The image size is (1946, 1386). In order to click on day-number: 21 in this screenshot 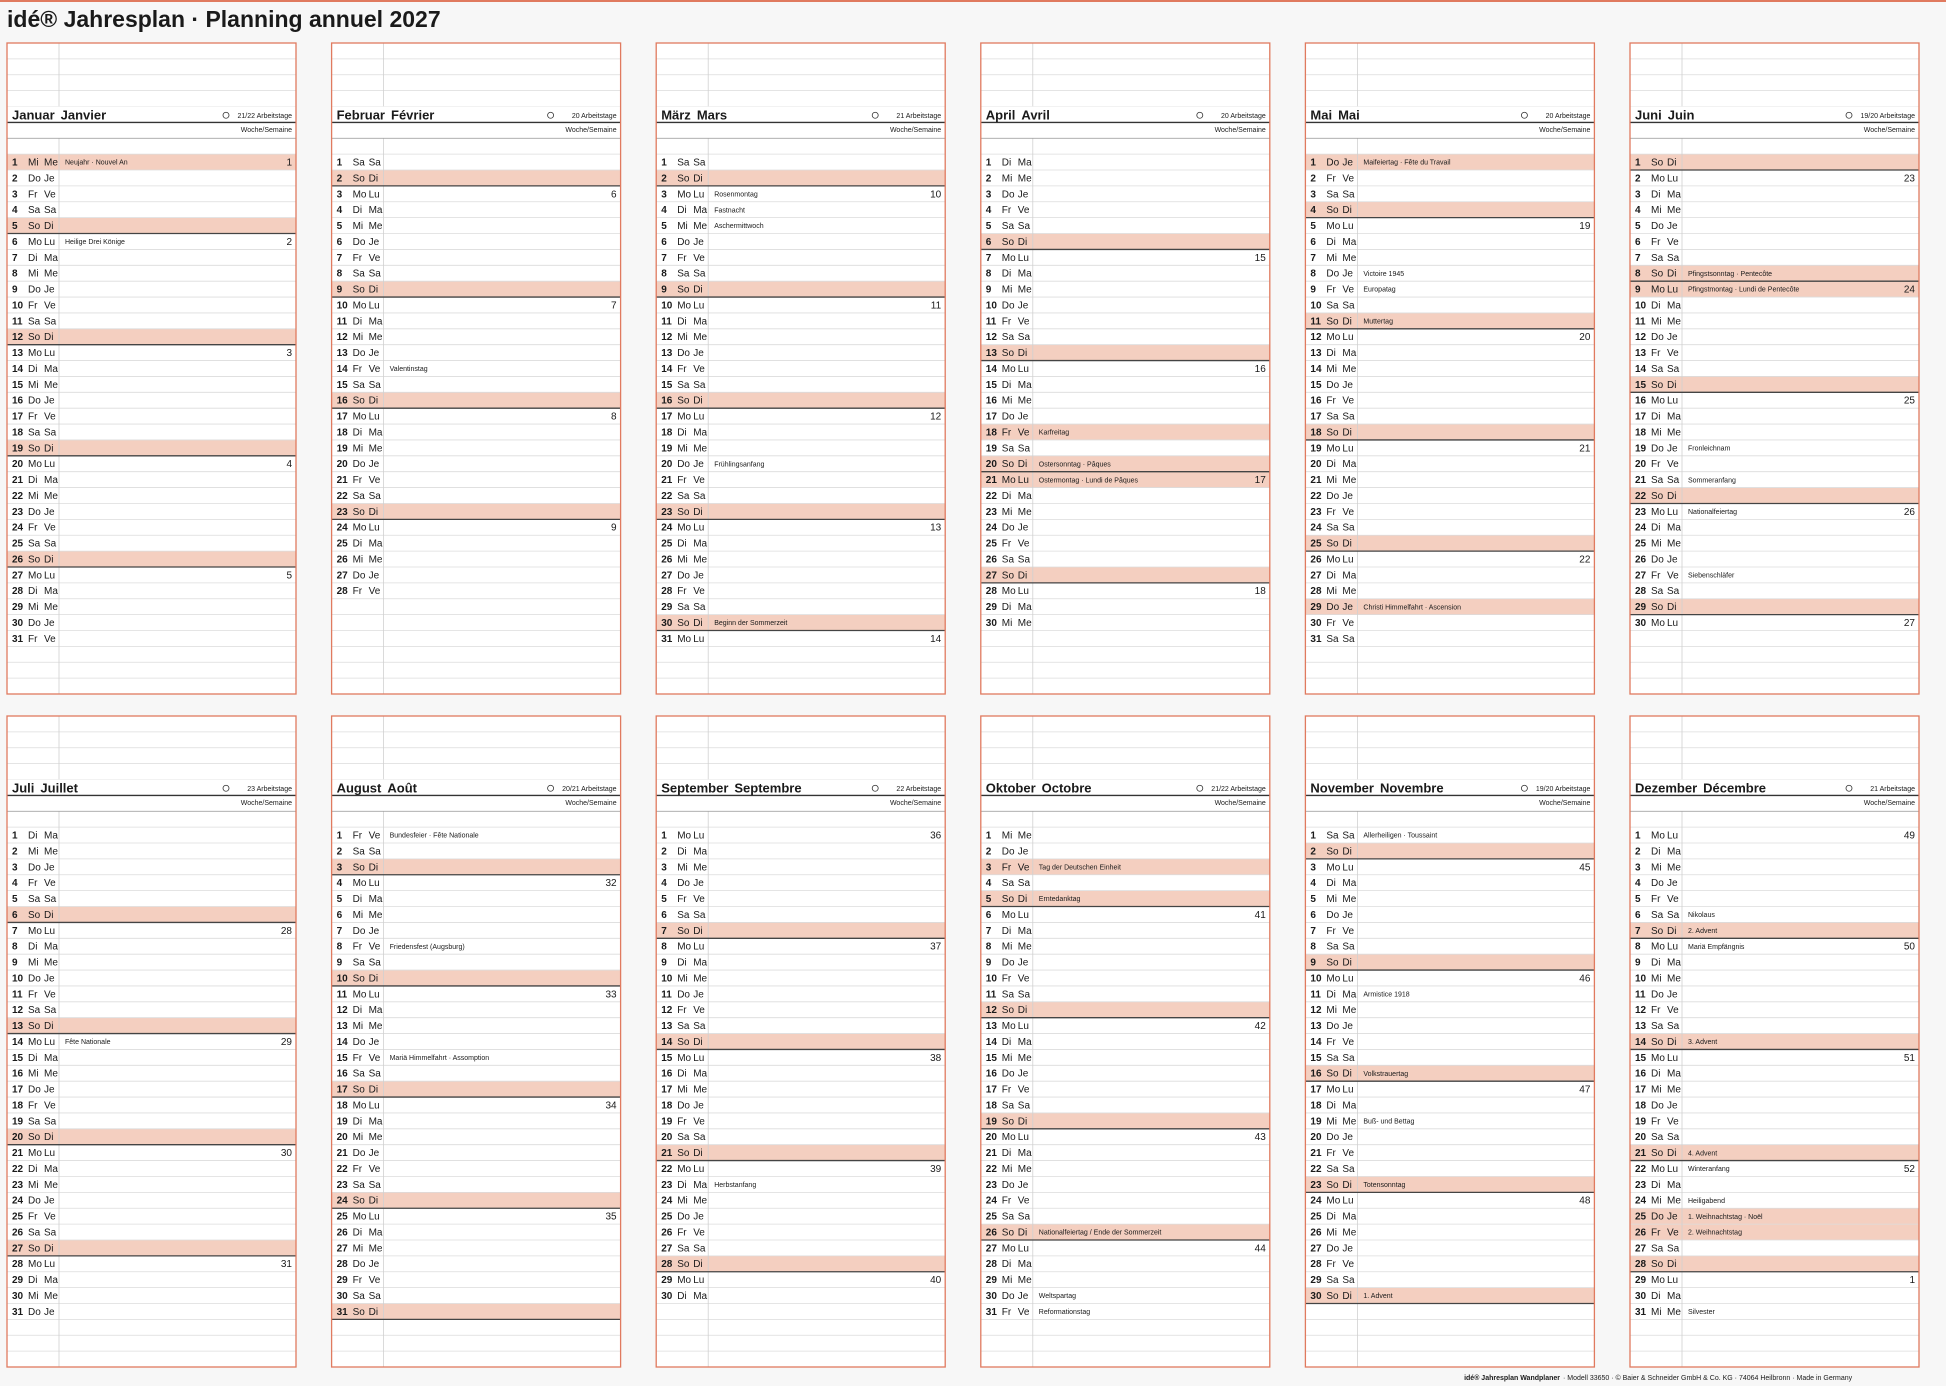, I will do `click(1316, 1153)`.